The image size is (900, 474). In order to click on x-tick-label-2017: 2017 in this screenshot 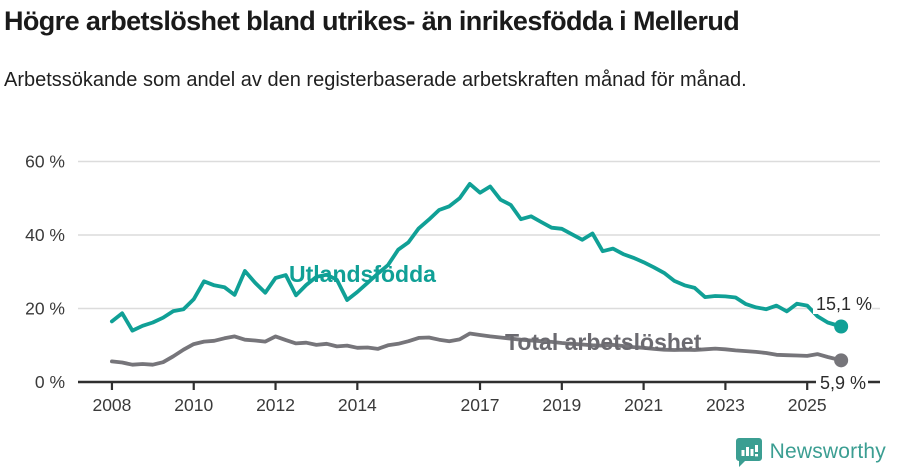, I will do `click(480, 405)`.